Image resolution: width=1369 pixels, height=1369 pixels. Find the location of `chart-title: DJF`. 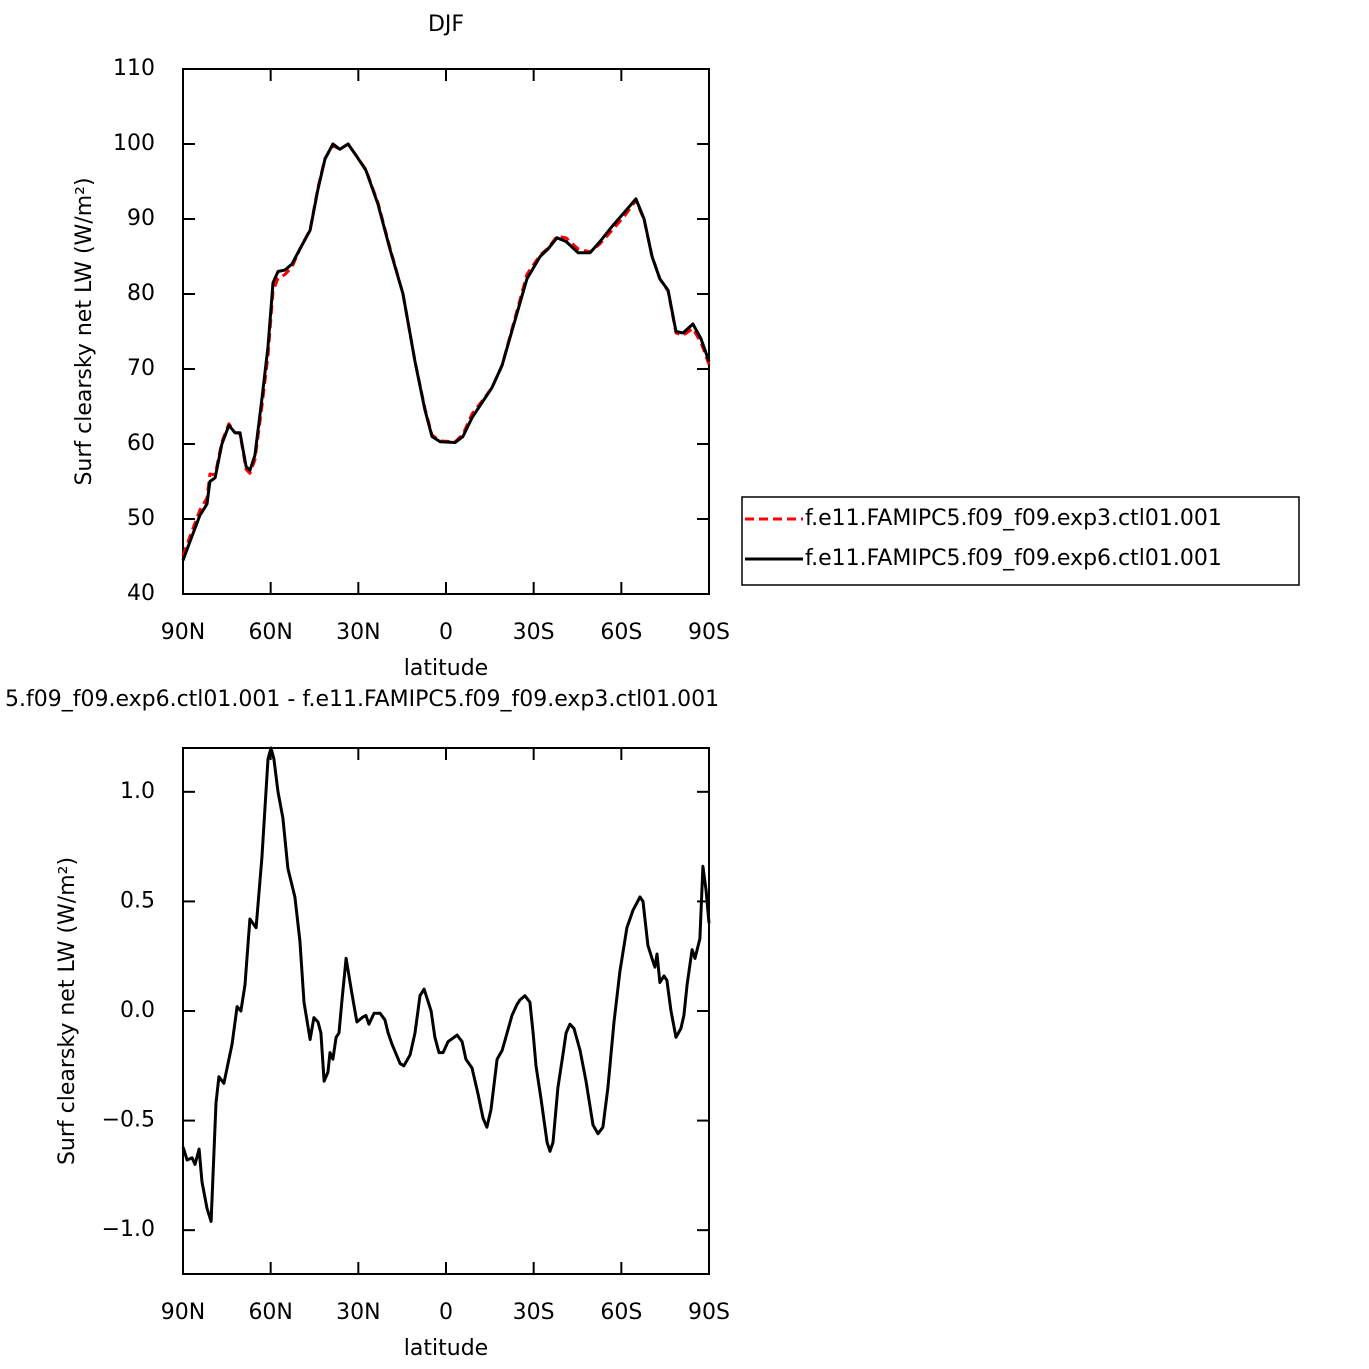

chart-title: DJF is located at coordinates (446, 24).